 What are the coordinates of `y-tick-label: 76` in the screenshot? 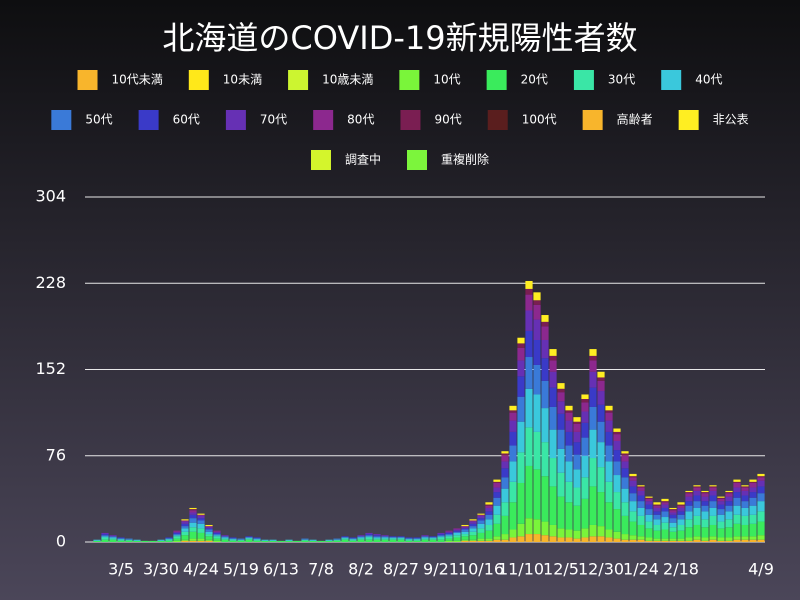 It's located at (56, 454).